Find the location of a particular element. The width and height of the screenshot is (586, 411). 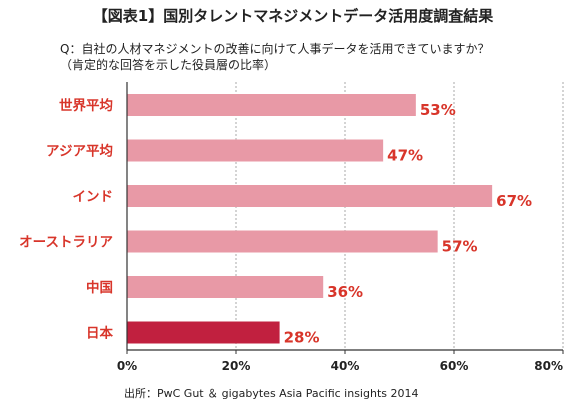

value-label: 67% is located at coordinates (514, 201).